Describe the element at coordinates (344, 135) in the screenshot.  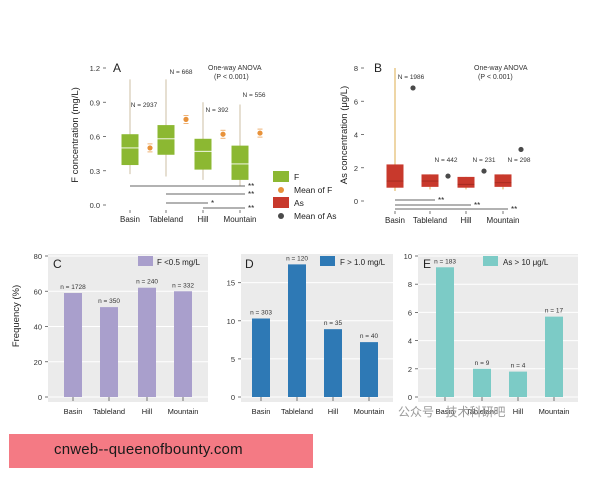
I see `panel-b-ylabel: As concentration (μg/L)` at that location.